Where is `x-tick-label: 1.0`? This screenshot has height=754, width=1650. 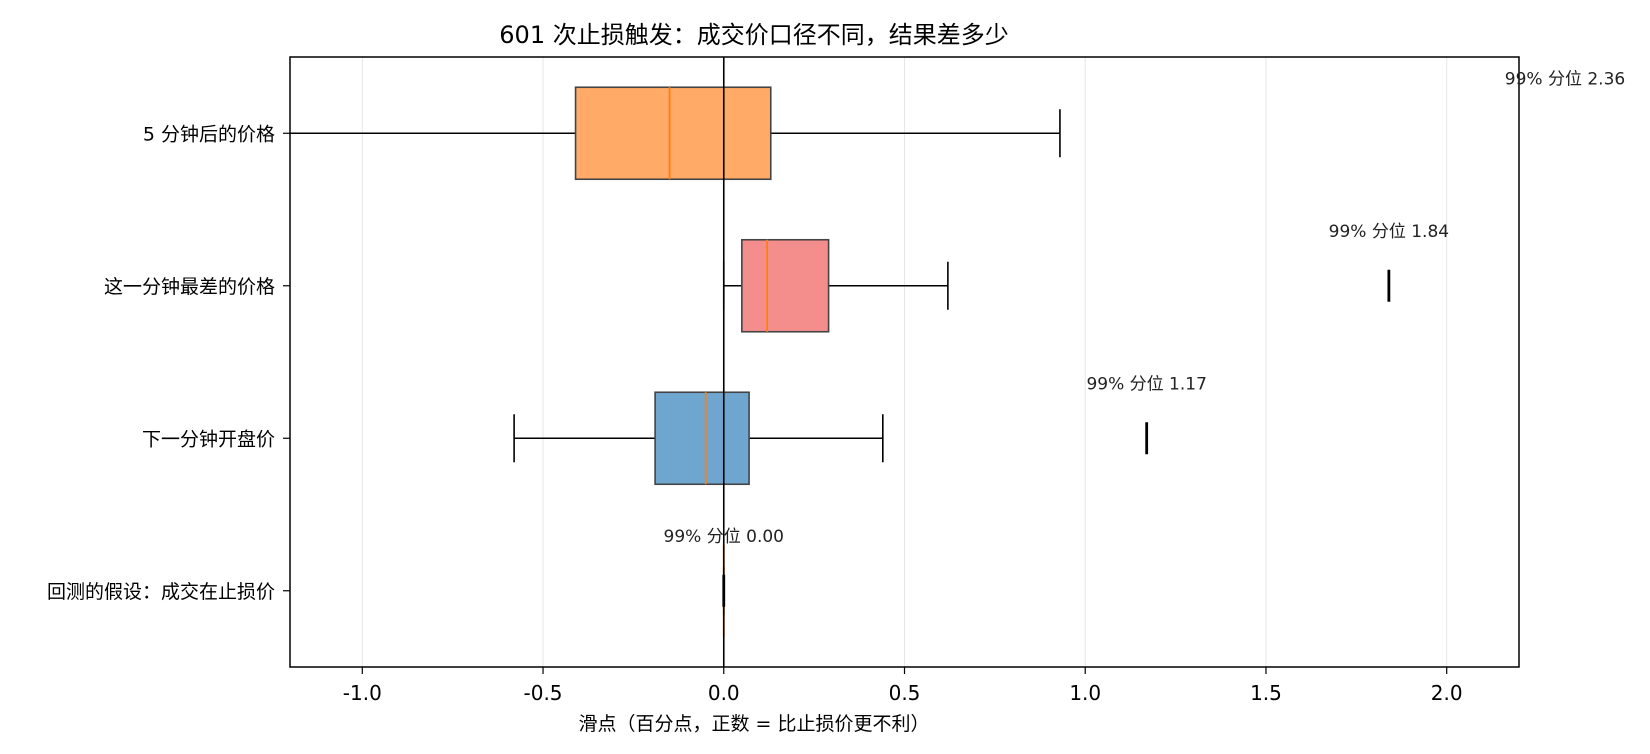 x-tick-label: 1.0 is located at coordinates (1085, 693).